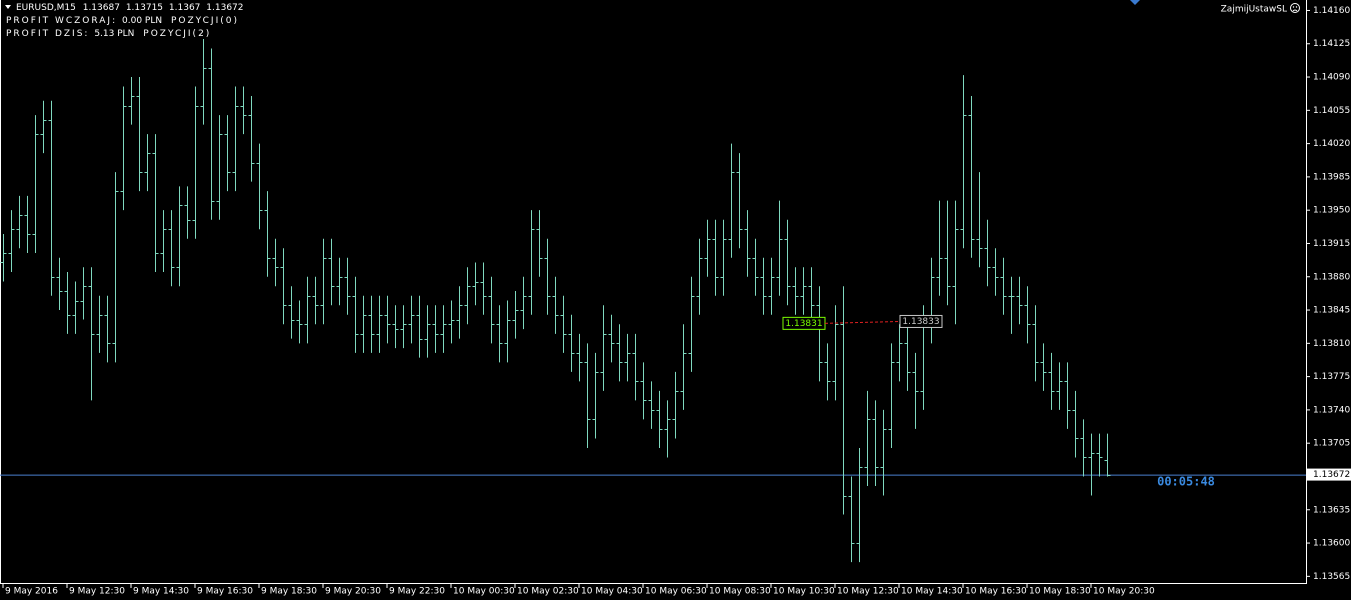 Image resolution: width=1351 pixels, height=600 pixels. What do you see at coordinates (101, 8) in the screenshot?
I see `open: 1.13687` at bounding box center [101, 8].